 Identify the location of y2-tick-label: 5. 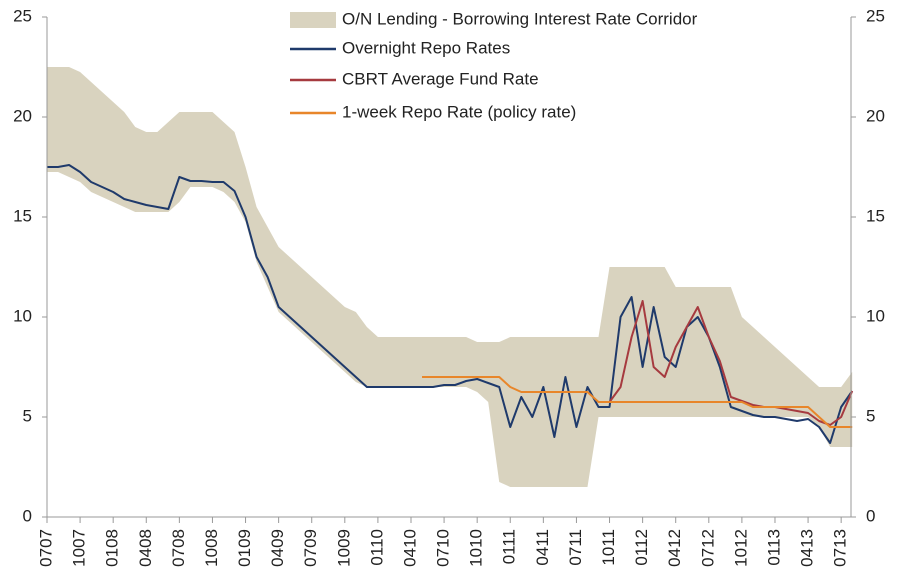
(870, 415).